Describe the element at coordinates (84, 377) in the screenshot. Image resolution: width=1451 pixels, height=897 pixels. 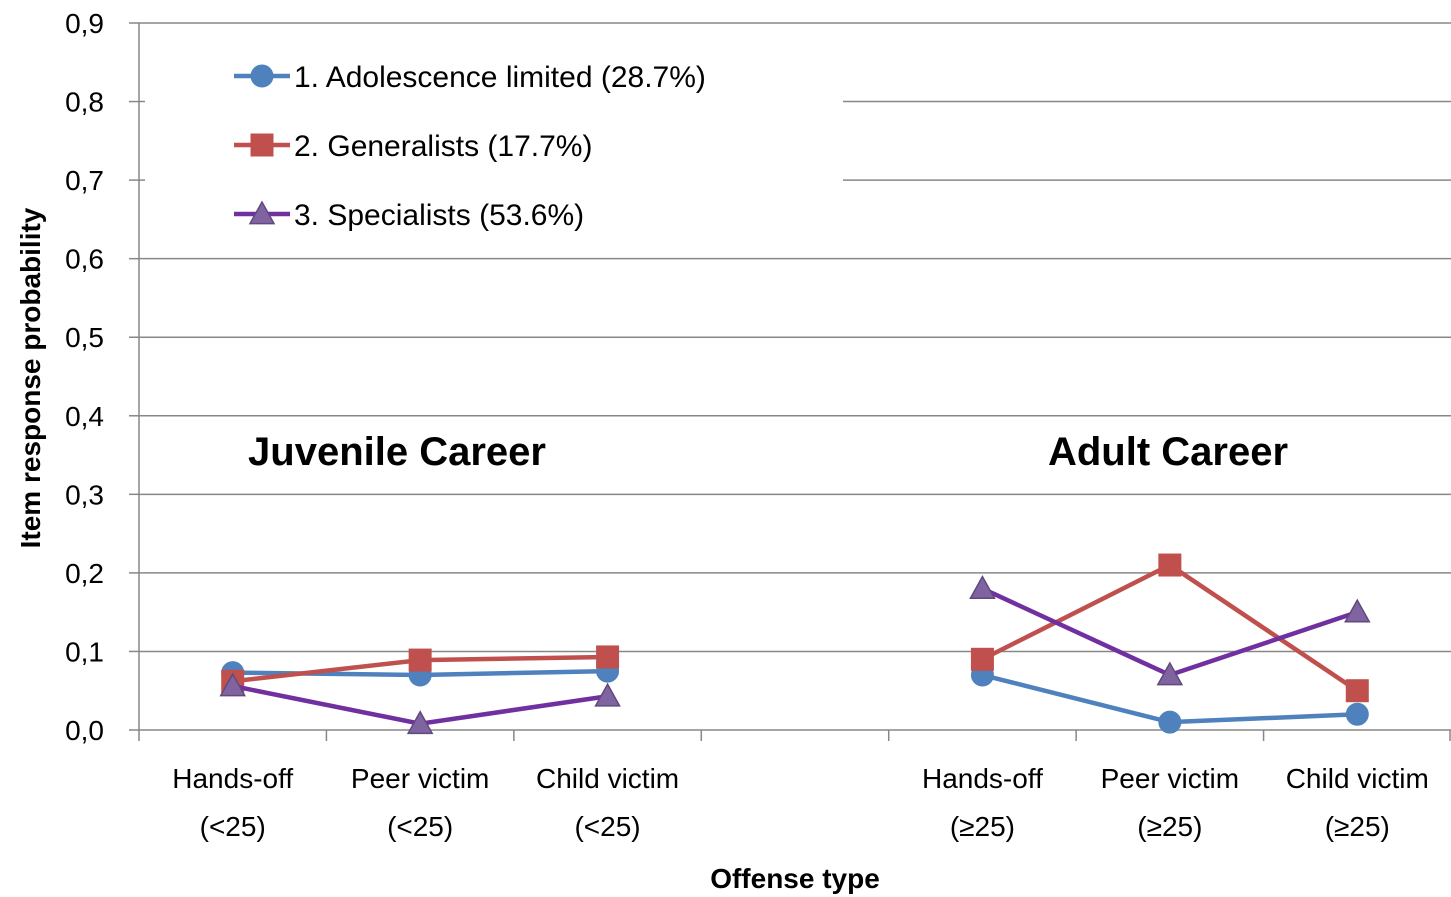
I see `y-tick-labels: 0,0 0,1 0,2 0,3 0,4 0,5 0,6 0,7 0,8 0,9` at that location.